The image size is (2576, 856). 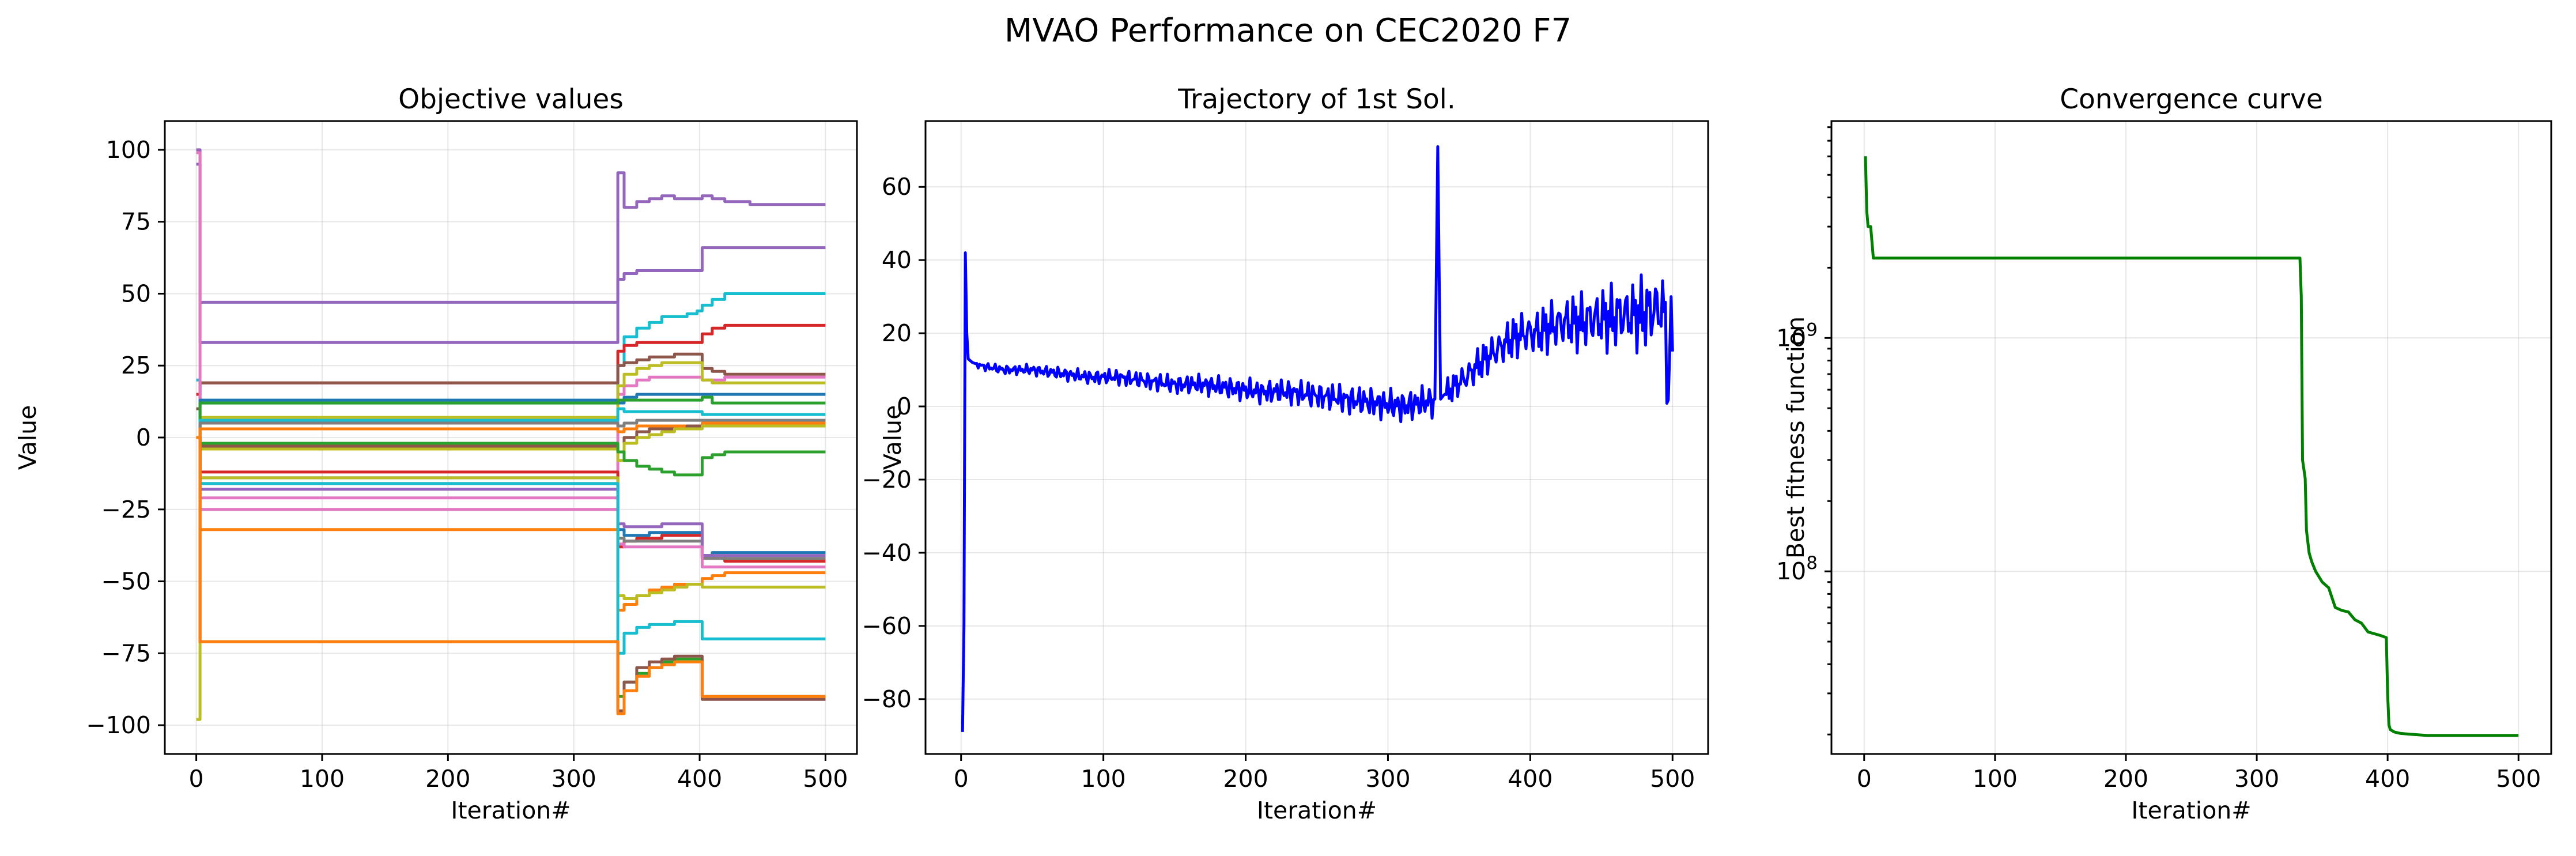 What do you see at coordinates (1796, 438) in the screenshot?
I see `y-axis-label: Best fitness function` at bounding box center [1796, 438].